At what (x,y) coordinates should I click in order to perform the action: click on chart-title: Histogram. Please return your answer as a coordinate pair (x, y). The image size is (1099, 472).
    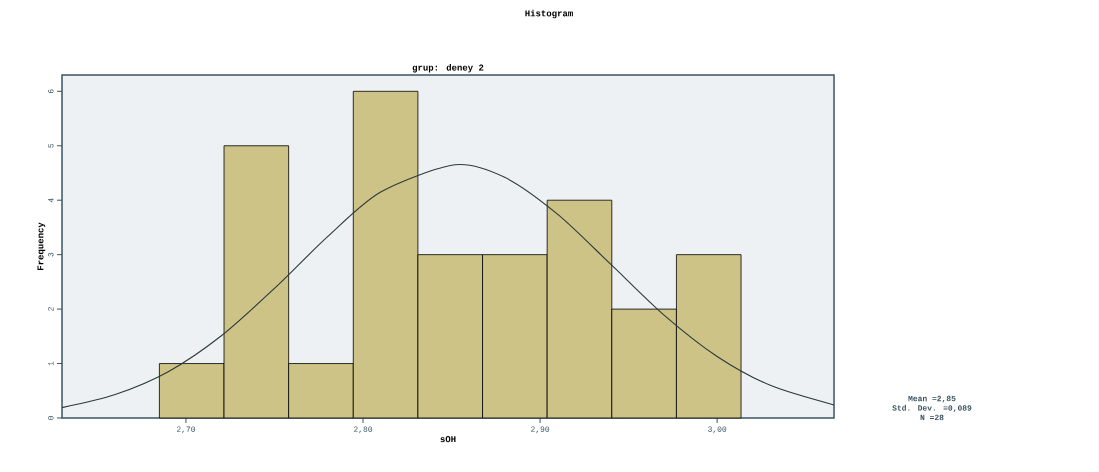
    Looking at the image, I should click on (549, 14).